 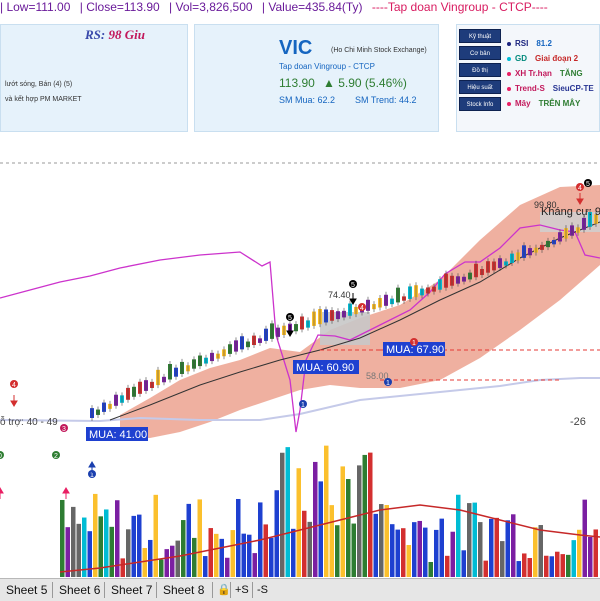 What do you see at coordinates (329, 538) in the screenshot?
I see `volume-ma-line` at bounding box center [329, 538].